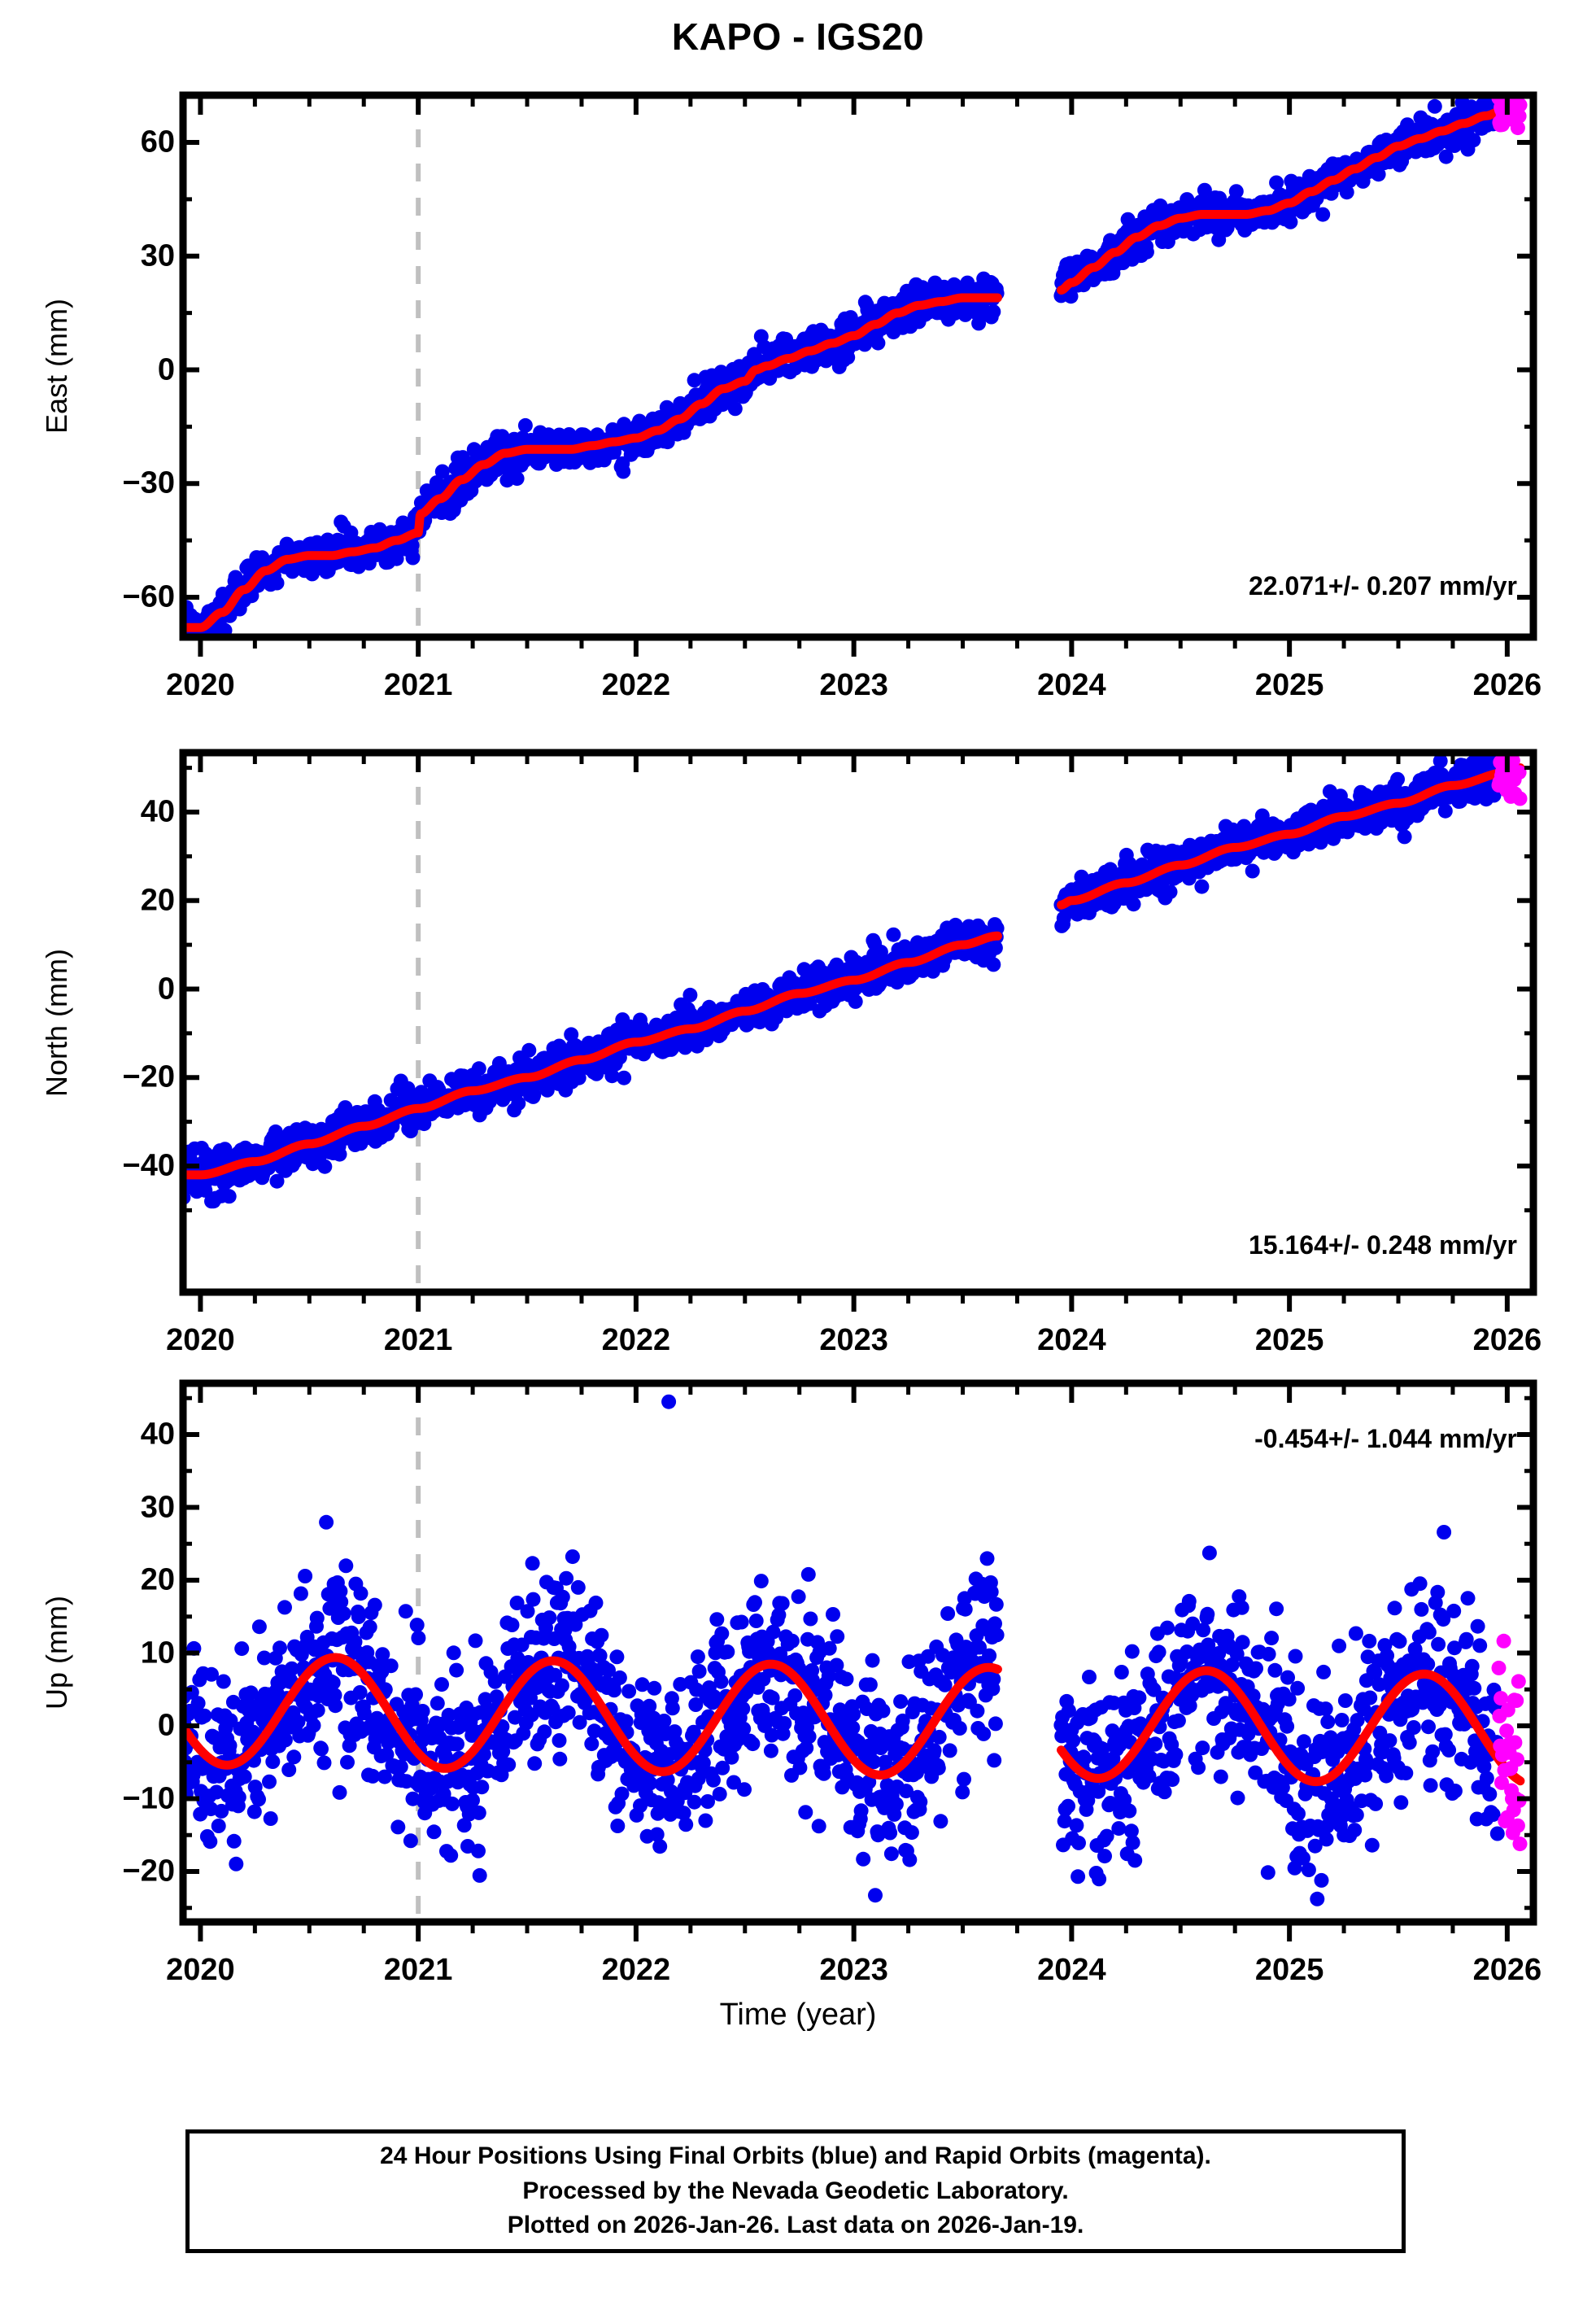 The width and height of the screenshot is (1596, 2306). What do you see at coordinates (56, 1653) in the screenshot?
I see `y-axis-title-up: Up (mm)` at bounding box center [56, 1653].